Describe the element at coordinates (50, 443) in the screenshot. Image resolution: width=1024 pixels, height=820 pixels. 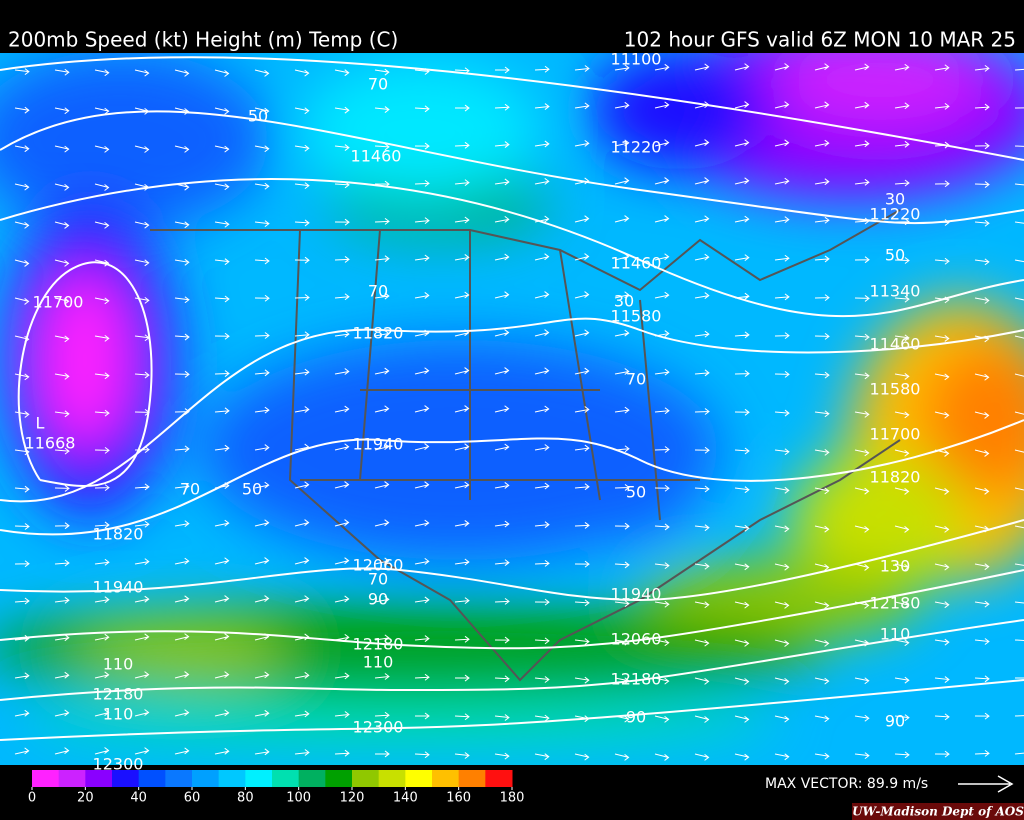
I see `contour-label: 11668` at that location.